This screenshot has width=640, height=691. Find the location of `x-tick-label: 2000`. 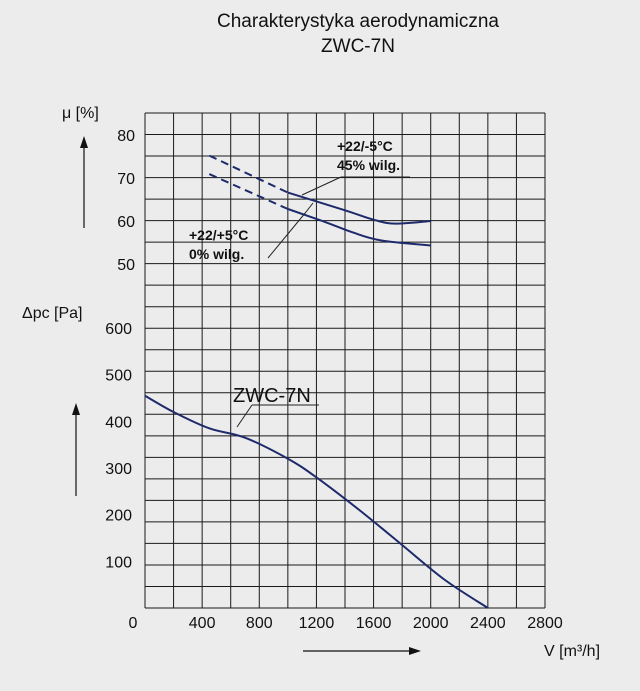

x-tick-label: 2000 is located at coordinates (431, 623).